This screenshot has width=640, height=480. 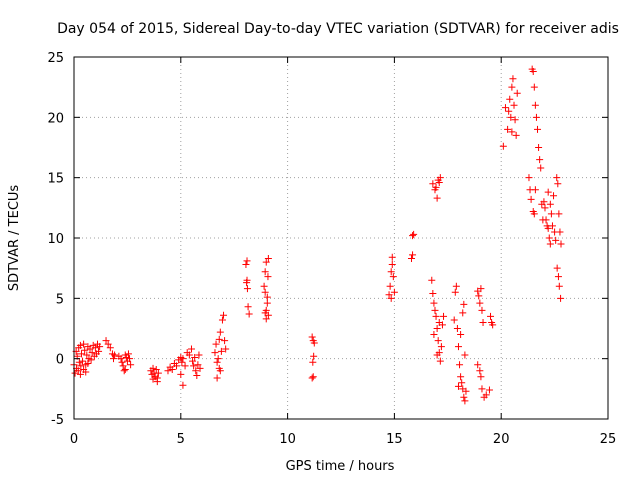 What do you see at coordinates (60, 360) in the screenshot?
I see `y-tick-label: 0` at bounding box center [60, 360].